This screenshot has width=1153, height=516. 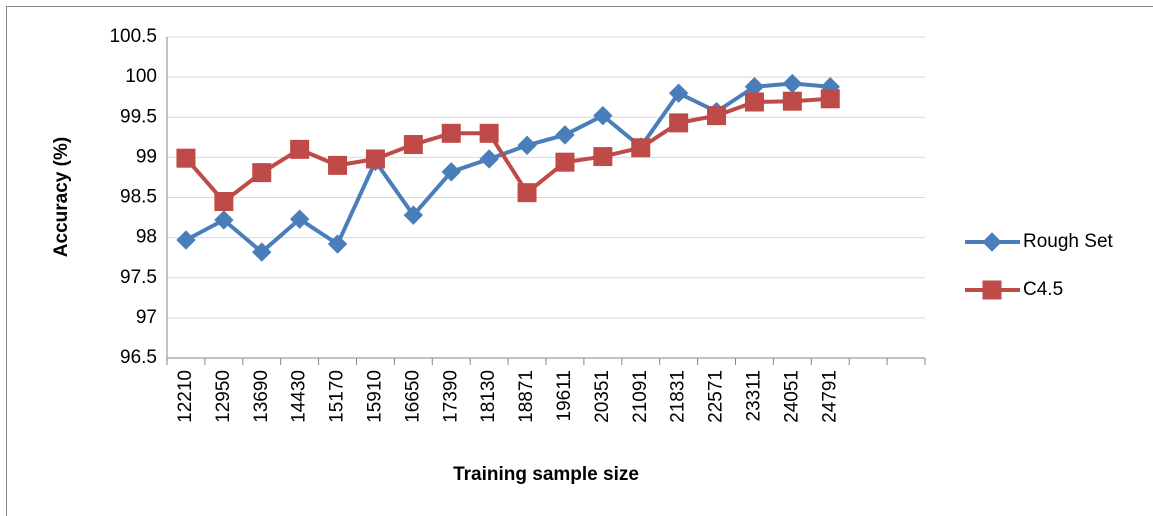 I want to click on x-tick-label: 14430, so click(x=299, y=396).